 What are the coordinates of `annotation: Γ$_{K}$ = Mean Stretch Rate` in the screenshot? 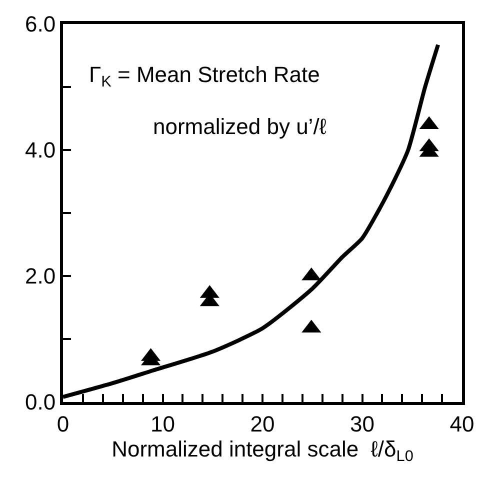 It's located at (204, 76).